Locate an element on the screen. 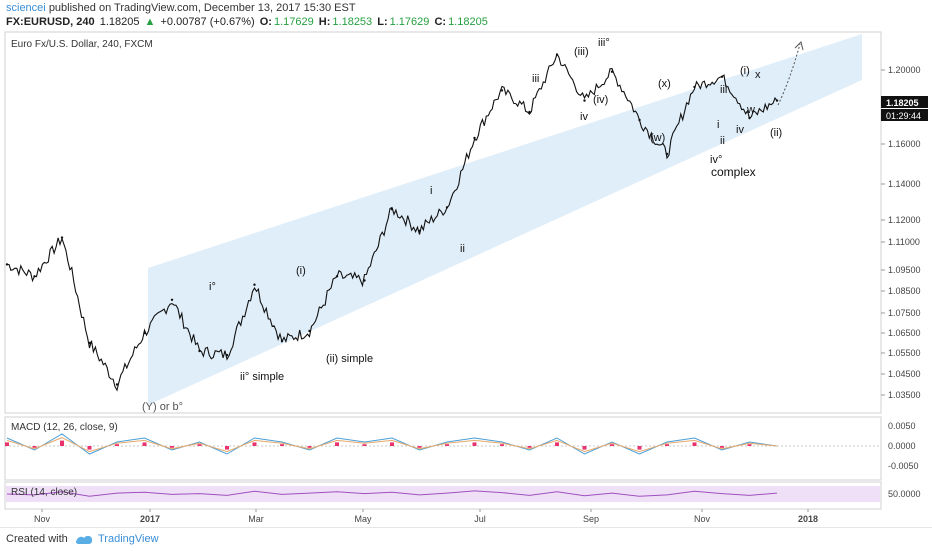  last-price-badge is located at coordinates (904, 102).